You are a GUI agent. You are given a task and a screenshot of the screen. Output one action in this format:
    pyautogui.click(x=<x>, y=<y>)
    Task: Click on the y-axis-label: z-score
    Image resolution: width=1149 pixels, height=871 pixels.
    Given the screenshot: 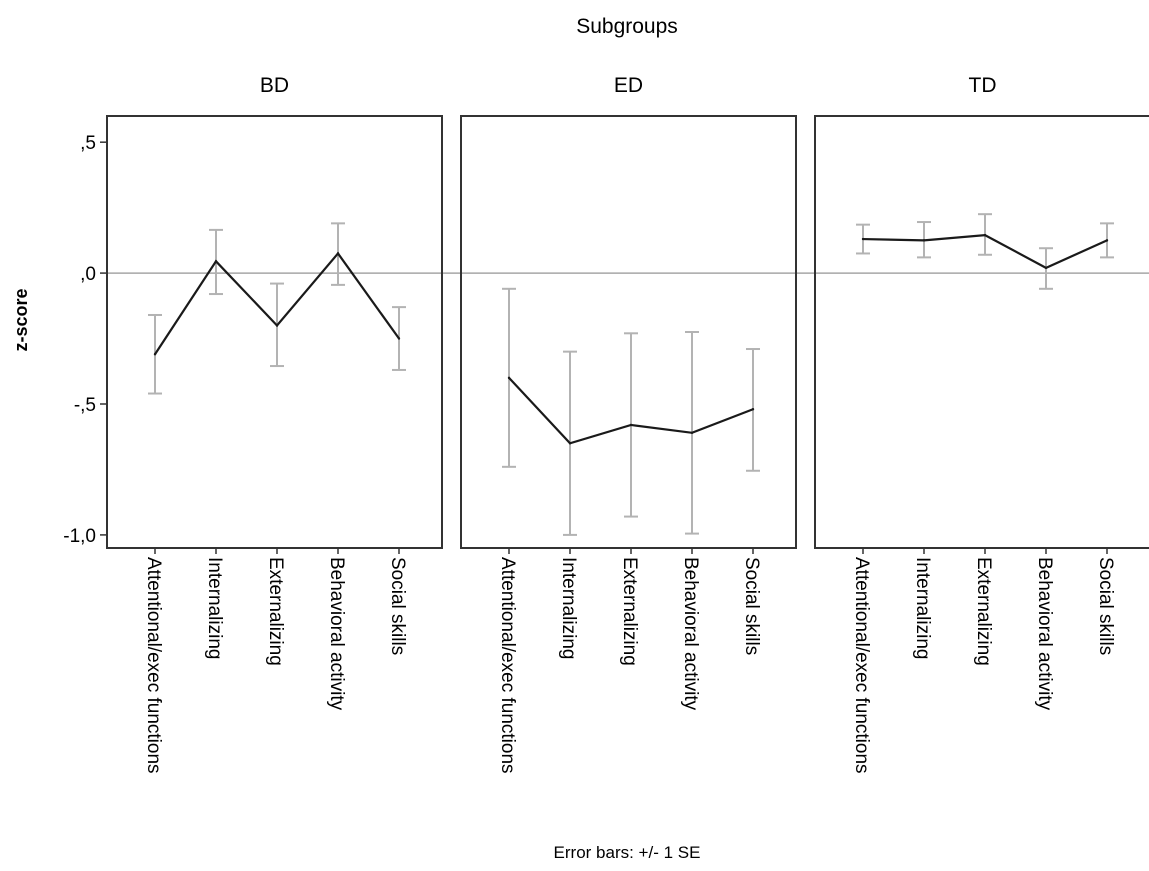 What is the action you would take?
    pyautogui.click(x=21, y=319)
    